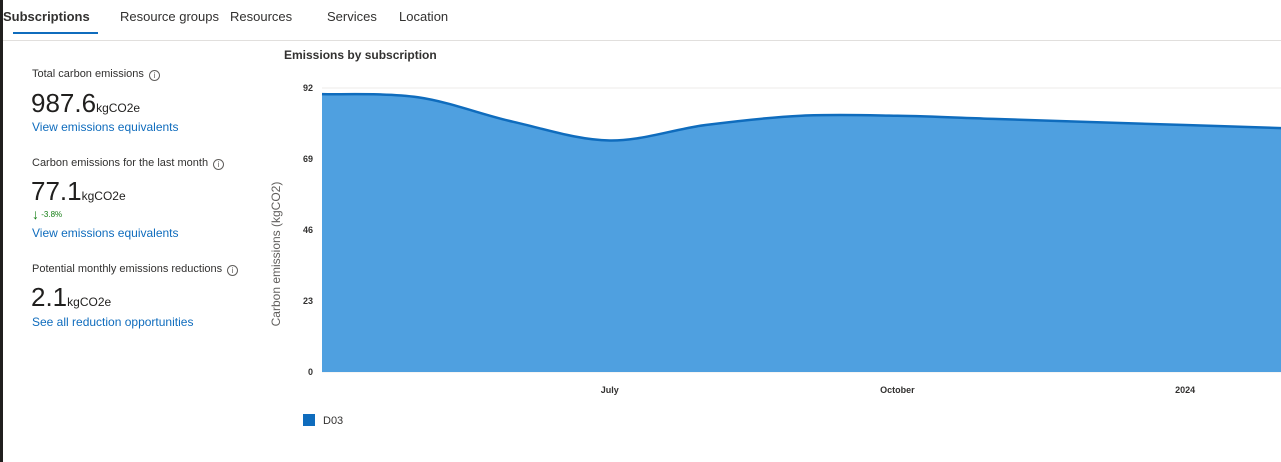 The height and width of the screenshot is (462, 1281). I want to click on tab-resource-groups: Resource groups, so click(169, 16).